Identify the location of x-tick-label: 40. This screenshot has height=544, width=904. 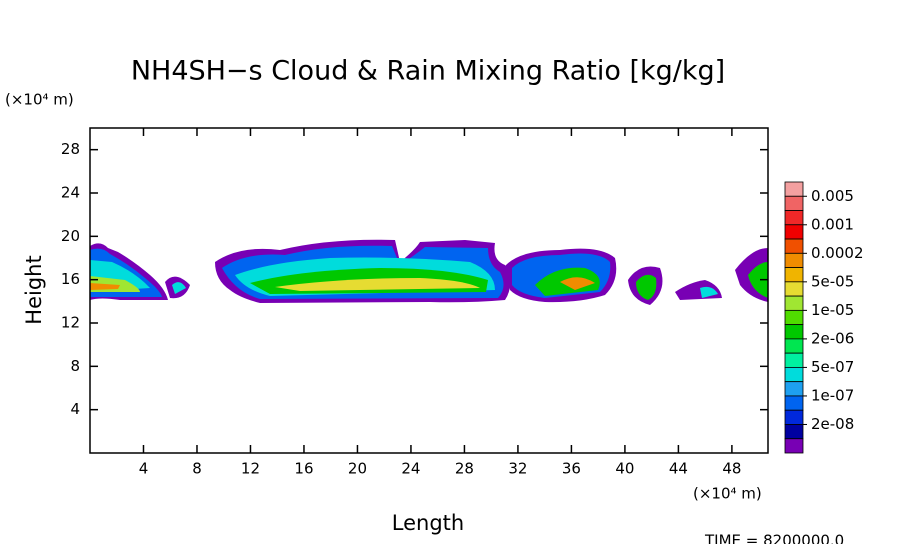
(624, 469).